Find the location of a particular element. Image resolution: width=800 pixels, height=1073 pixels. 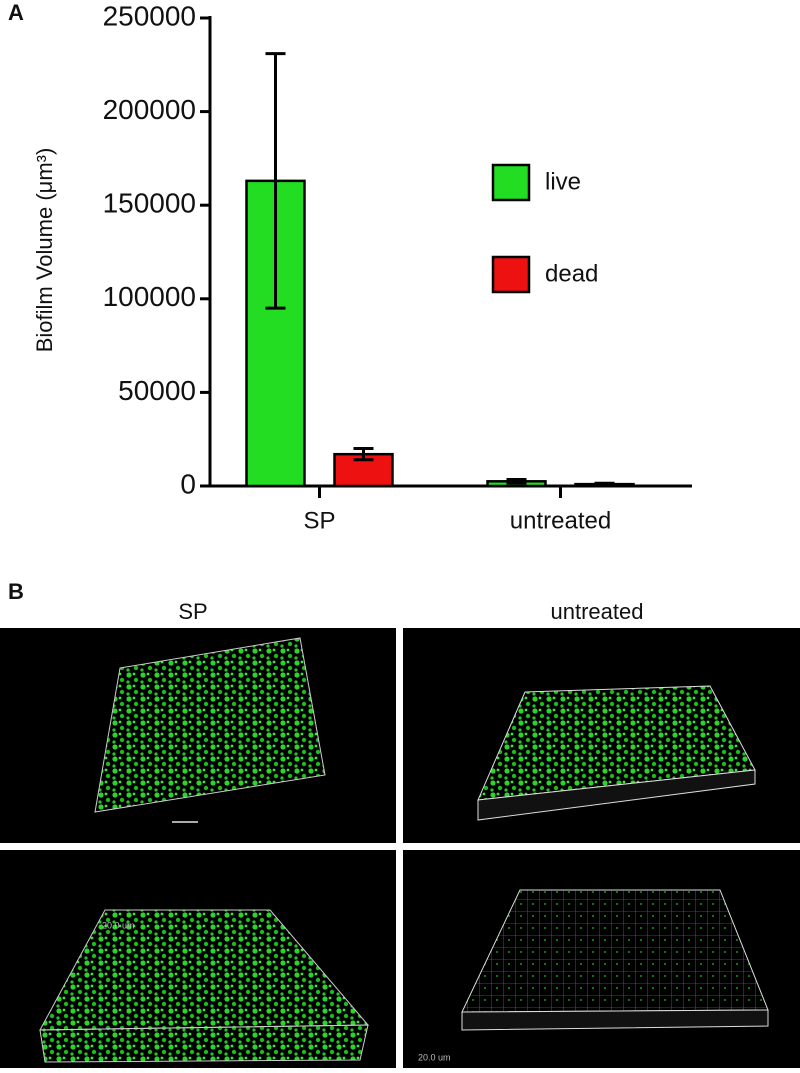

x-tick-label: SP is located at coordinates (319, 520).